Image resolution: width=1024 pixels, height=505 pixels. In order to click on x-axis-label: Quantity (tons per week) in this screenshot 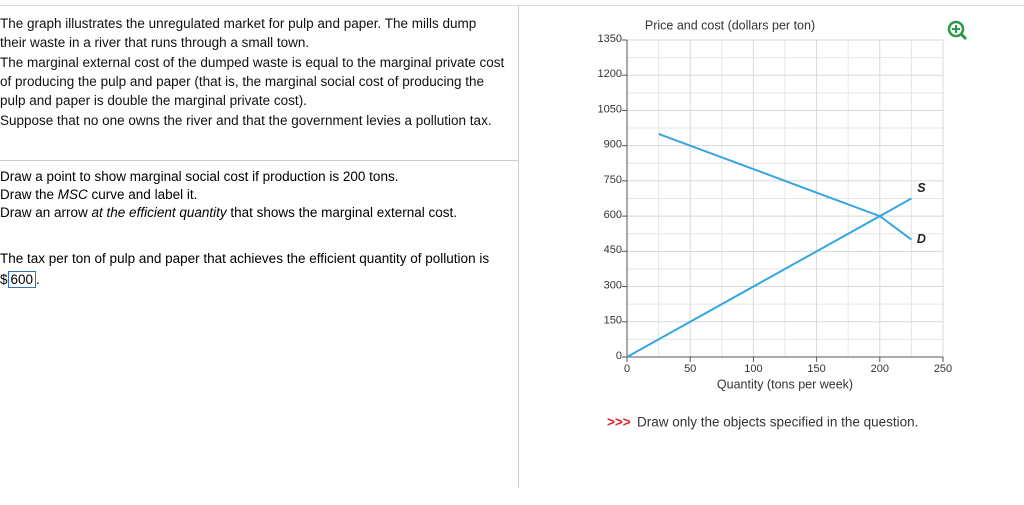, I will do `click(785, 384)`.